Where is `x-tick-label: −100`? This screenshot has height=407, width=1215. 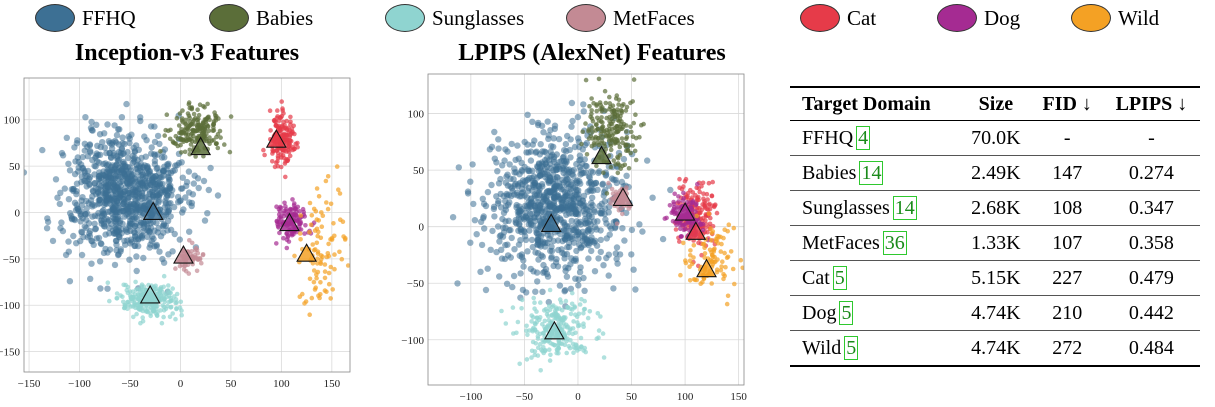
x-tick-label: −100 is located at coordinates (470, 397).